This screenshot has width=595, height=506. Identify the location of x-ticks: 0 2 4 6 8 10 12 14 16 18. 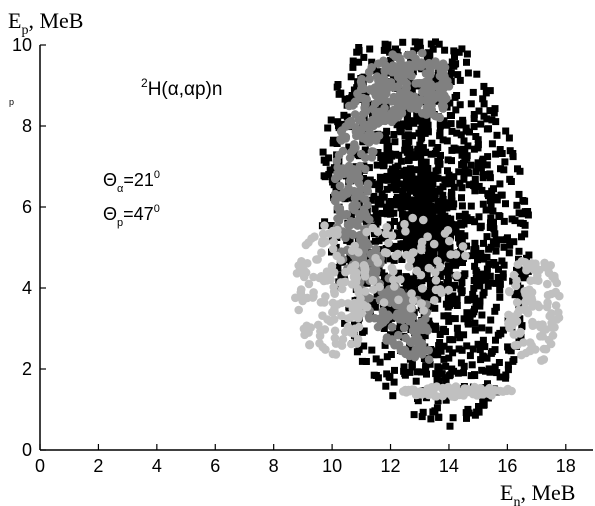
(305, 460).